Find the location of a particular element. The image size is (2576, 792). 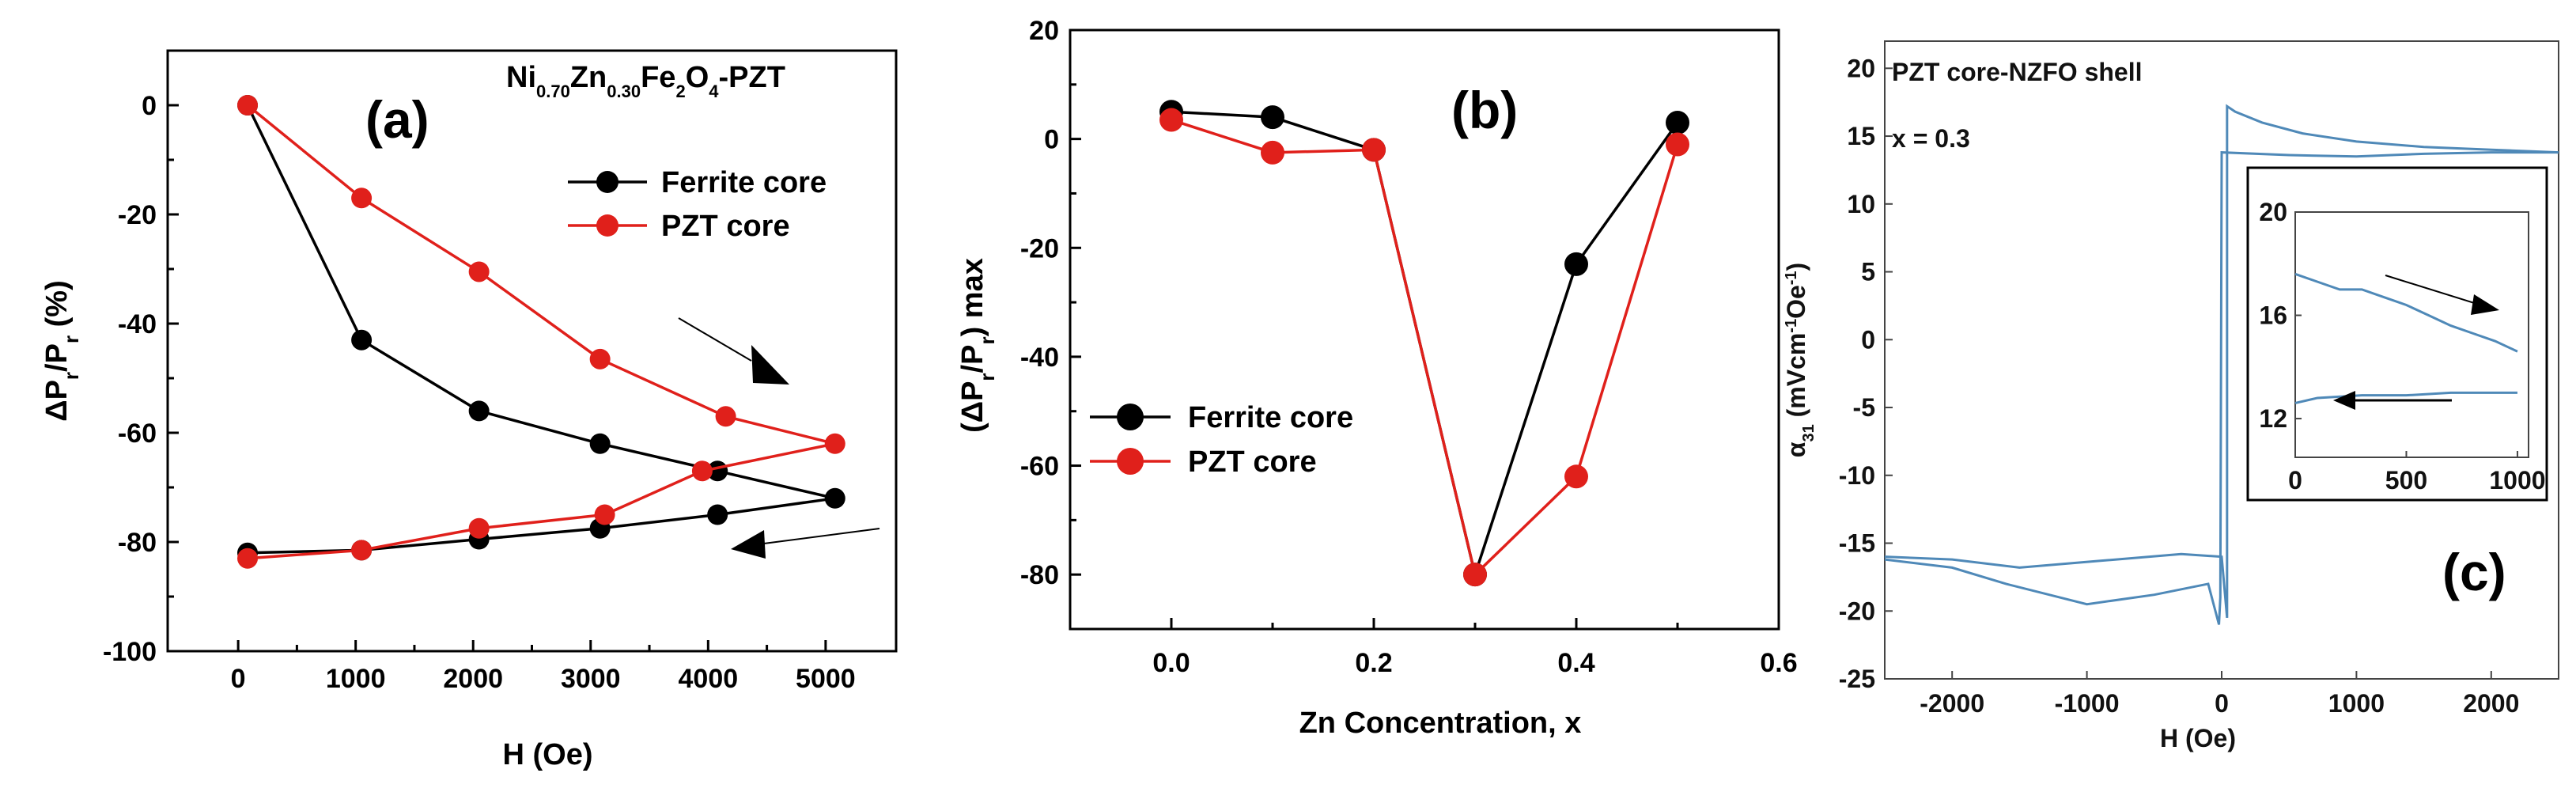

panel-c-annotation: x = 0.3 is located at coordinates (1931, 138).